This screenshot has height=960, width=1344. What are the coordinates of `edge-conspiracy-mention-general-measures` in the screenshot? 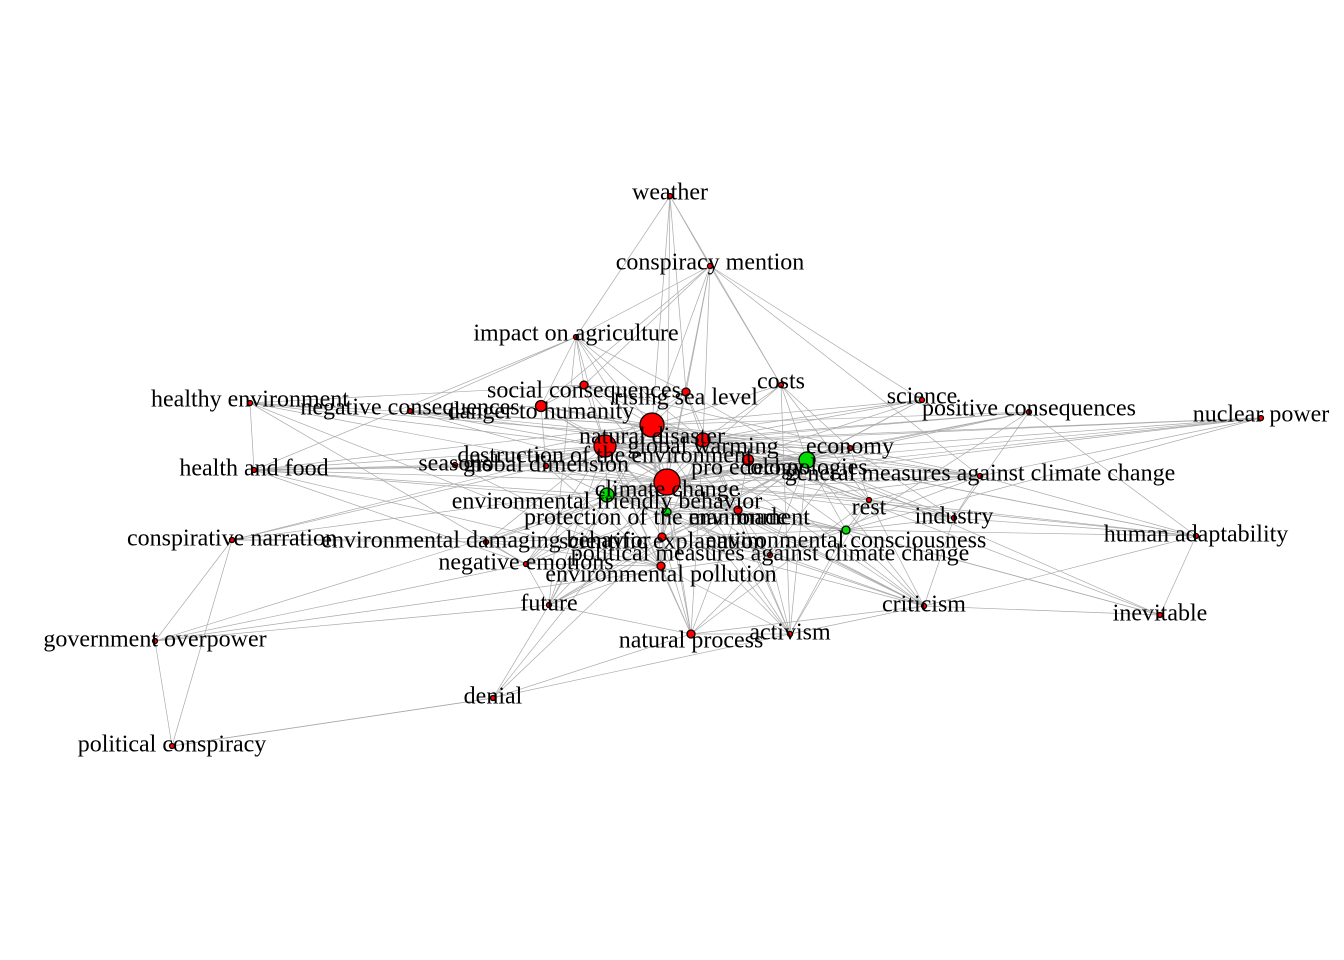 It's located at (845, 371).